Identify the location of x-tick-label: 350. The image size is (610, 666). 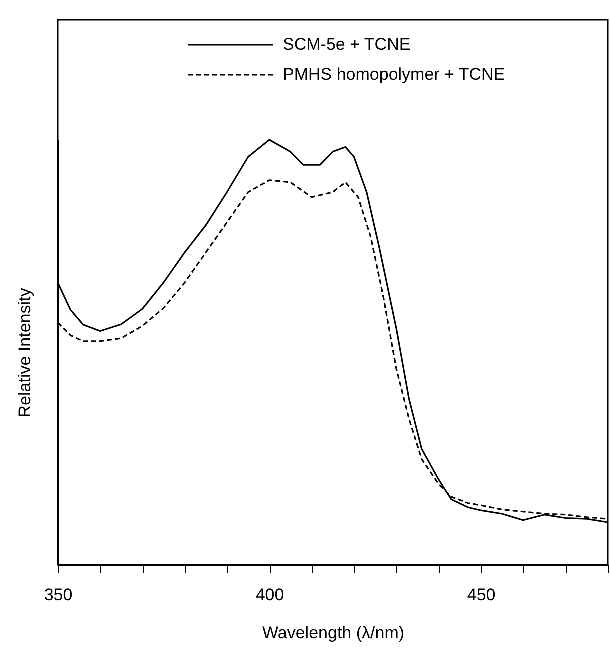
(58, 595).